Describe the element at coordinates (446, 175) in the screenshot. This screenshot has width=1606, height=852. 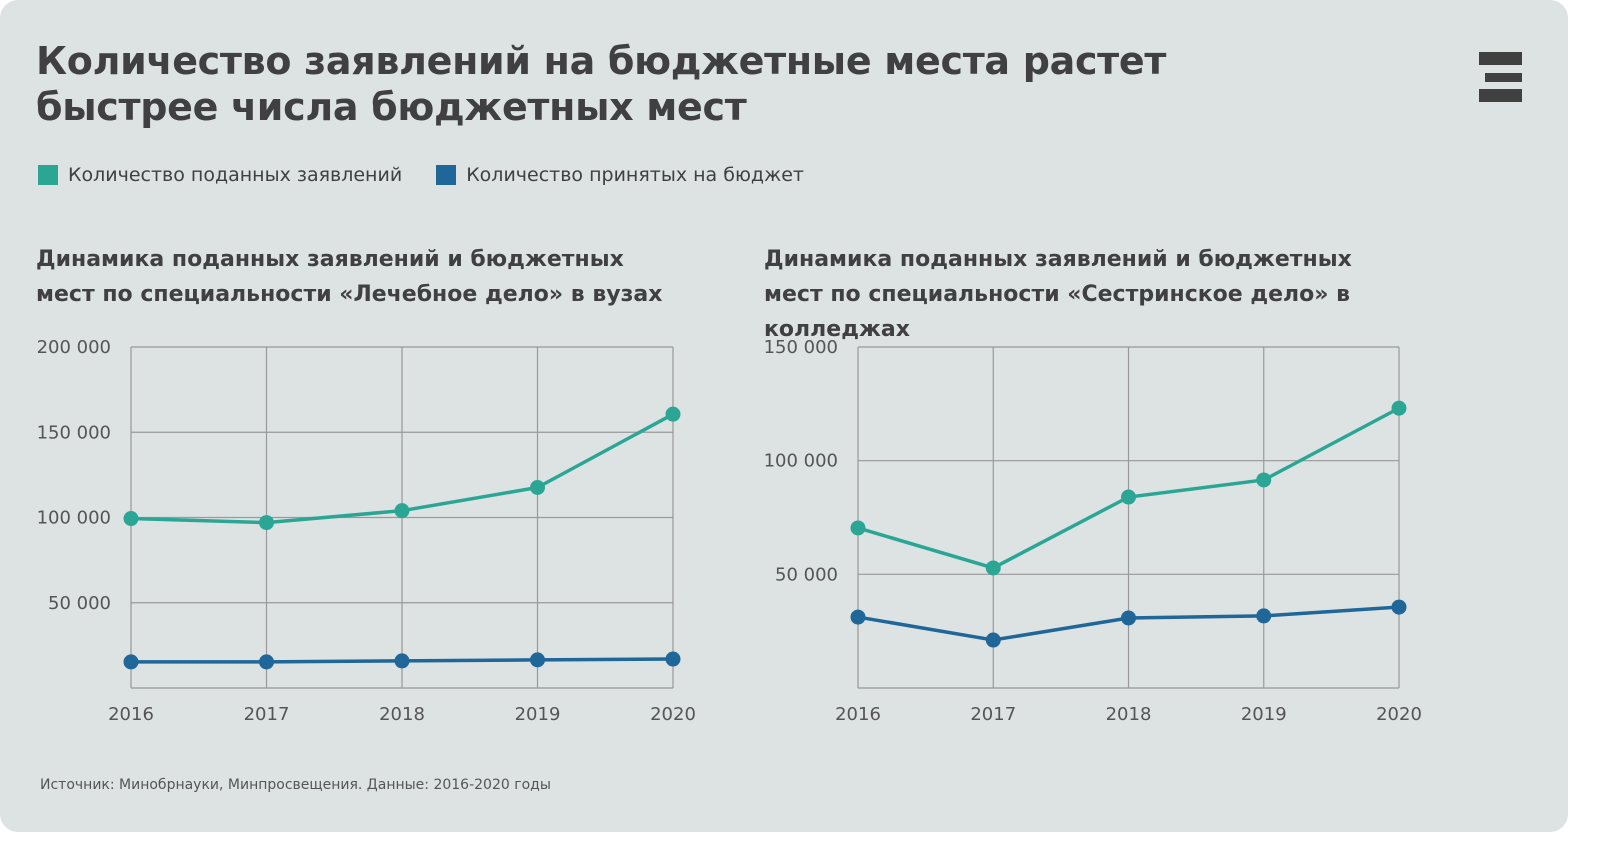
I see `legend-swatch-blue` at that location.